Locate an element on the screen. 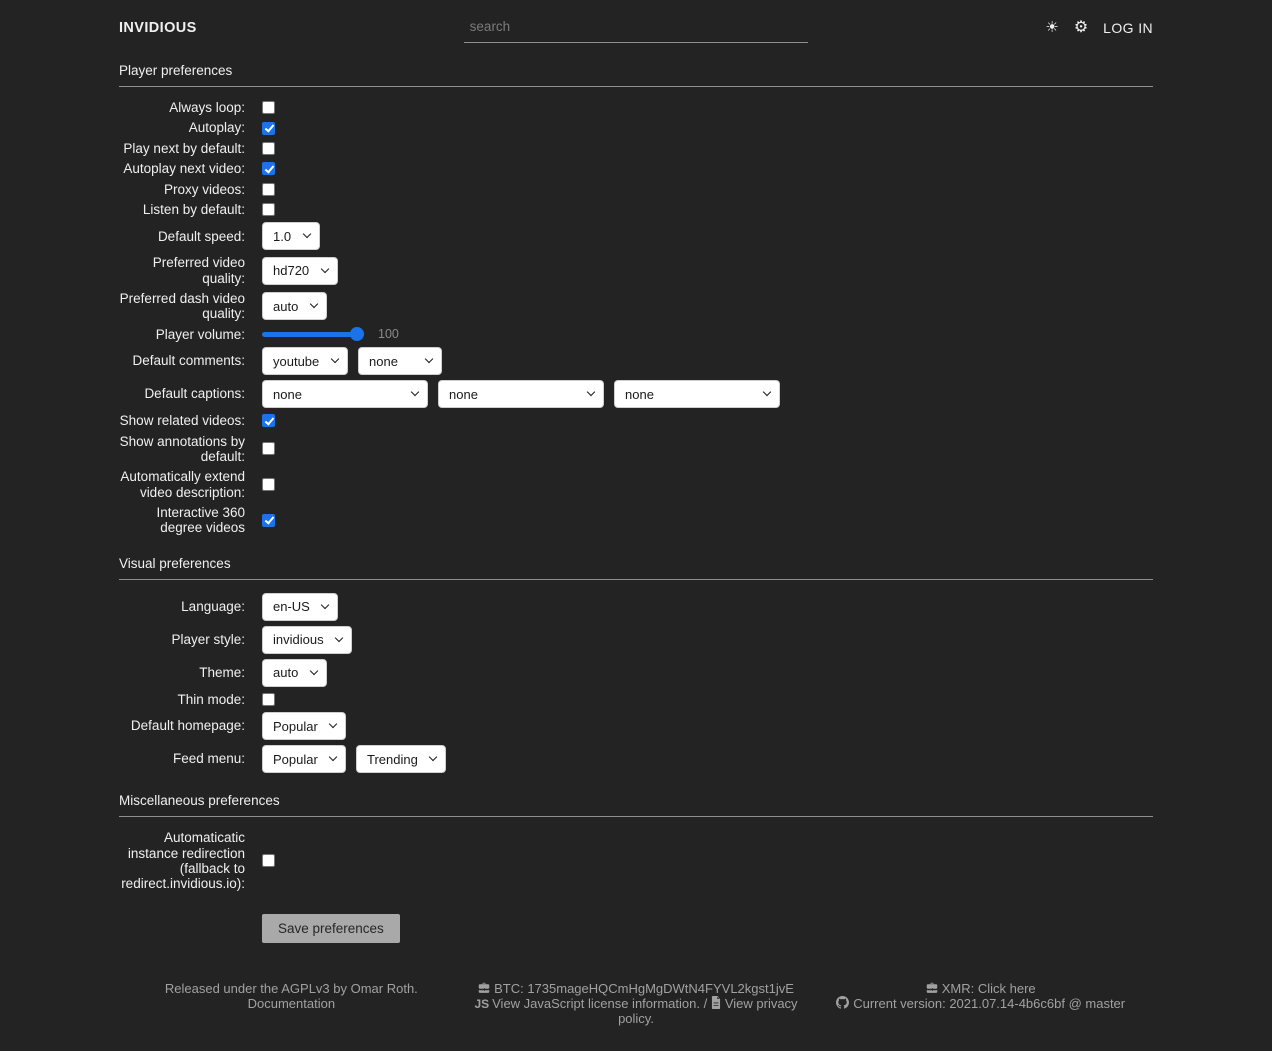 The image size is (1272, 1051). default-captions-select-2: none is located at coordinates (521, 394).